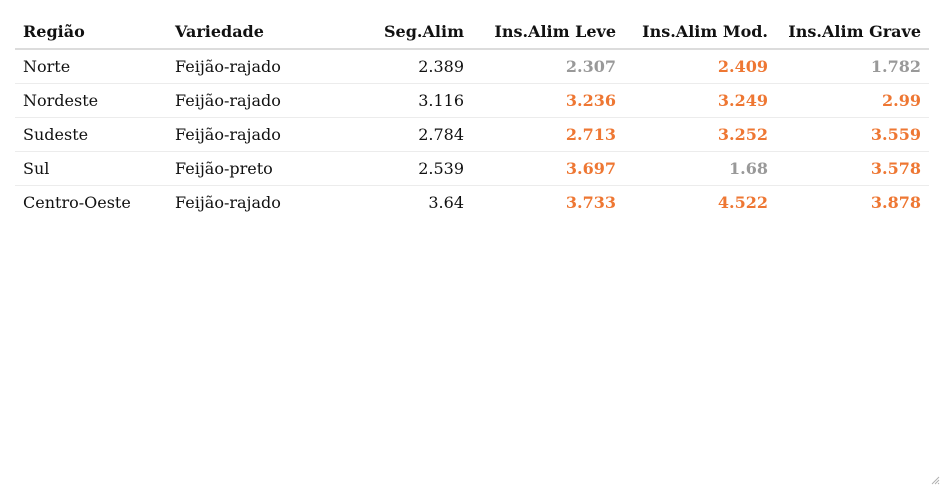 The image size is (942, 487). I want to click on cell-ins-alim-mod: 4.522, so click(742, 202).